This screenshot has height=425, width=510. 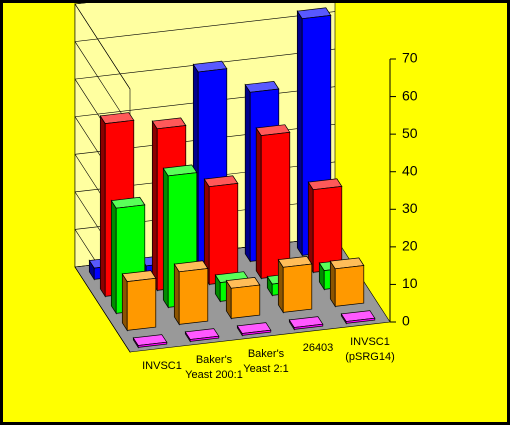 I want to click on x-tick-label: Baker's Yeast 200:1, so click(x=214, y=367).